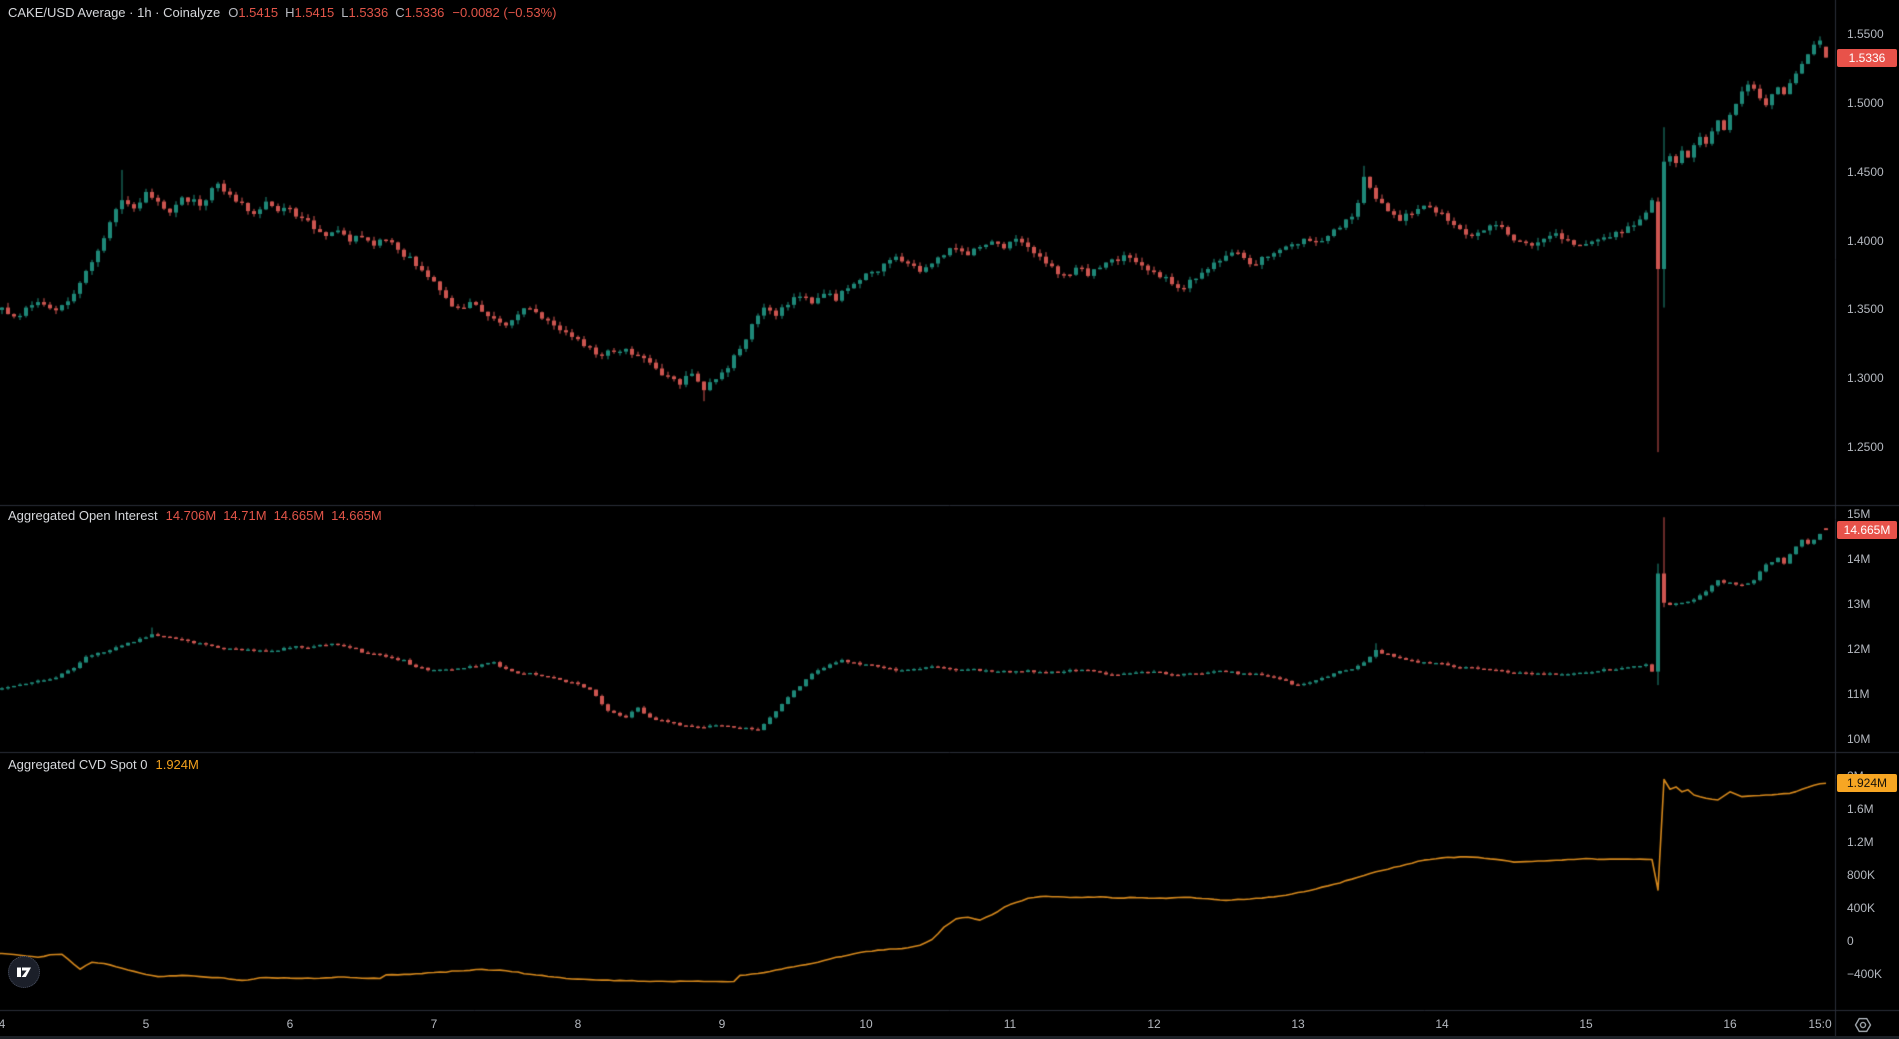  What do you see at coordinates (1859, 739) in the screenshot?
I see `open_interest-axis-label: 10M` at bounding box center [1859, 739].